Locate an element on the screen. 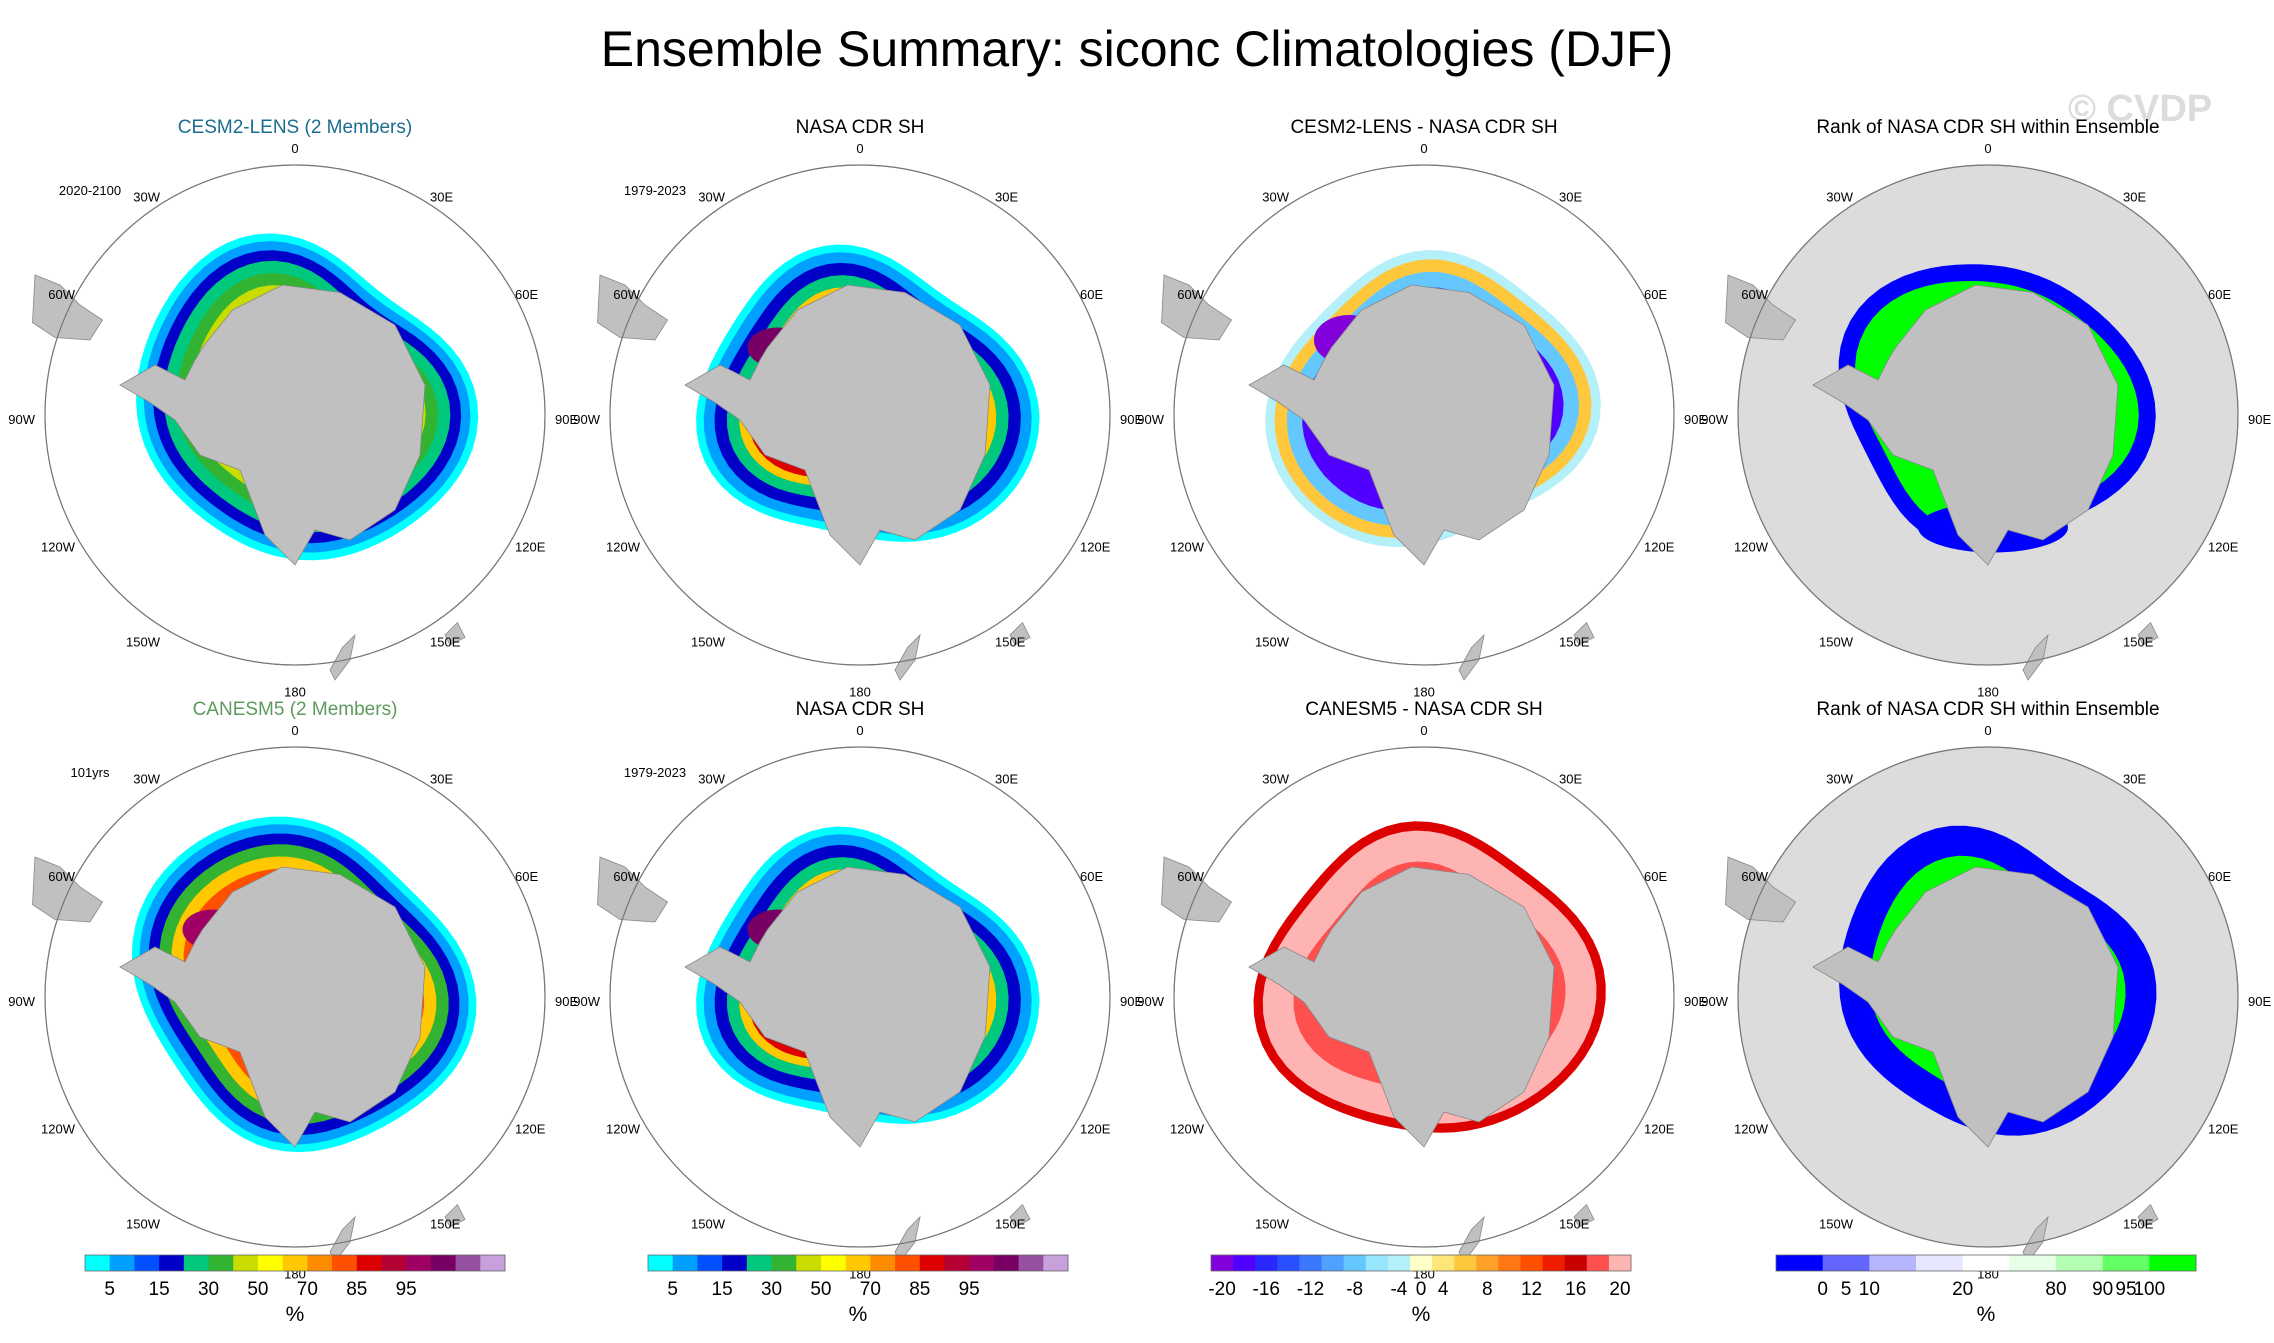 The height and width of the screenshot is (1343, 2274). panel-title: NASA CDR SH is located at coordinates (860, 709).